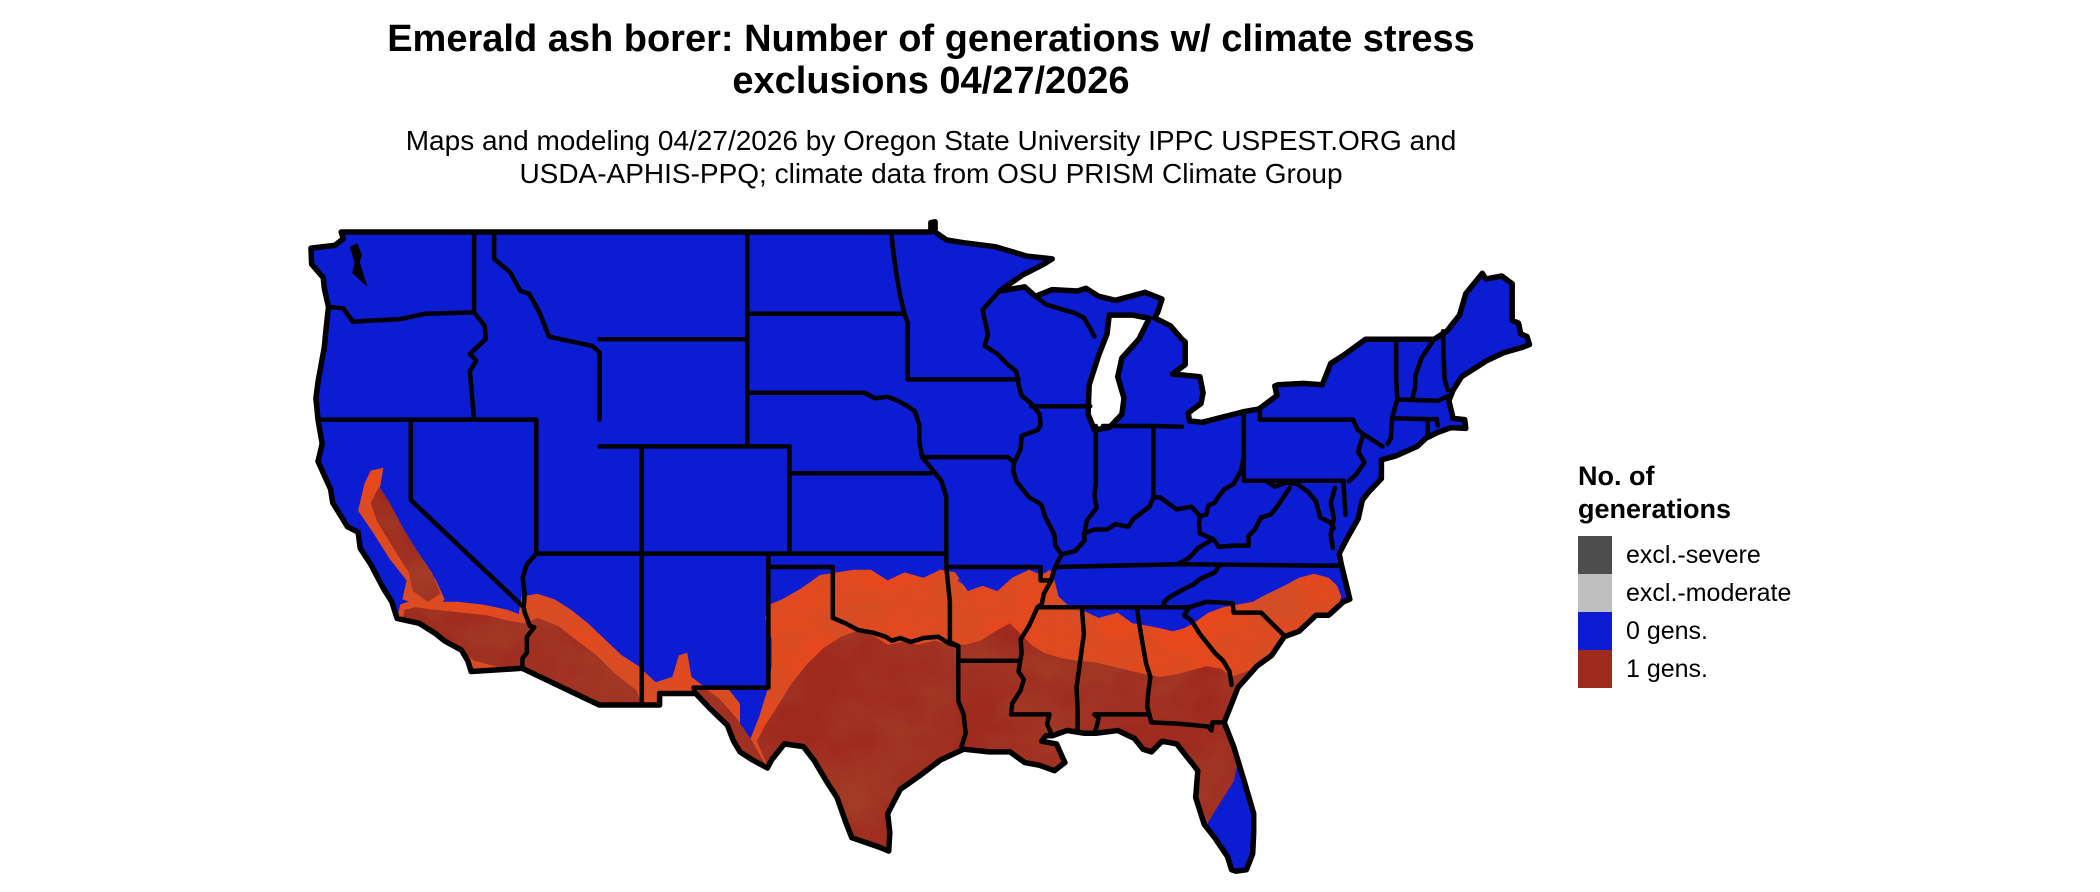  I want to click on legend-title-line1: No. of, so click(1616, 476).